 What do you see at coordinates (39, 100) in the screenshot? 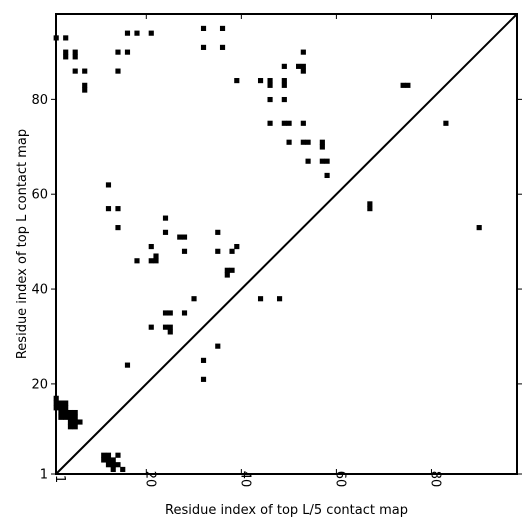
I see `y-tick-label: 80` at bounding box center [39, 100].